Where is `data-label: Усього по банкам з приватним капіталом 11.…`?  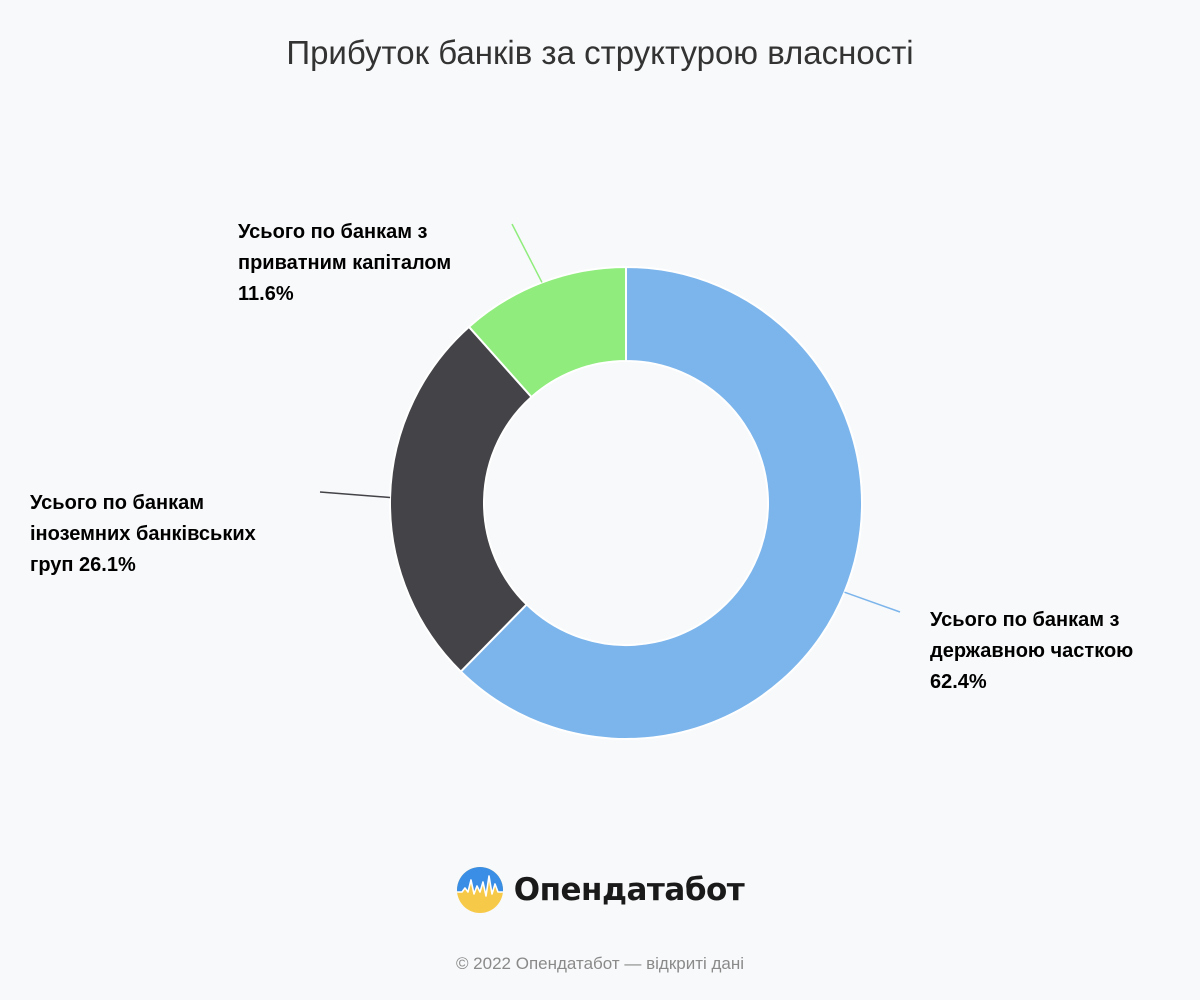
data-label: Усього по банкам з приватним капіталом 11.… is located at coordinates (344, 263).